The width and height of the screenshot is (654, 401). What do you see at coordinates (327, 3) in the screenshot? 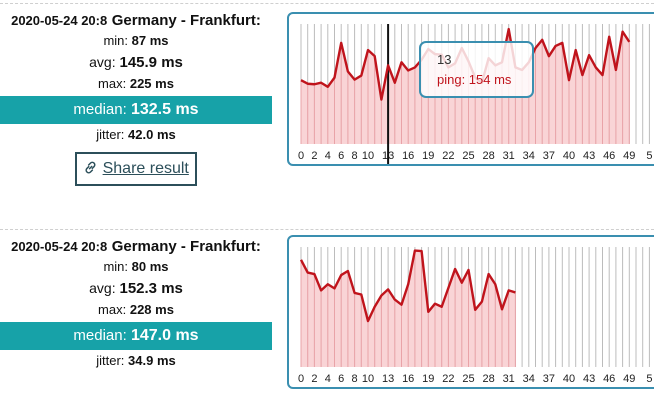
I see `result-separator` at bounding box center [327, 3].